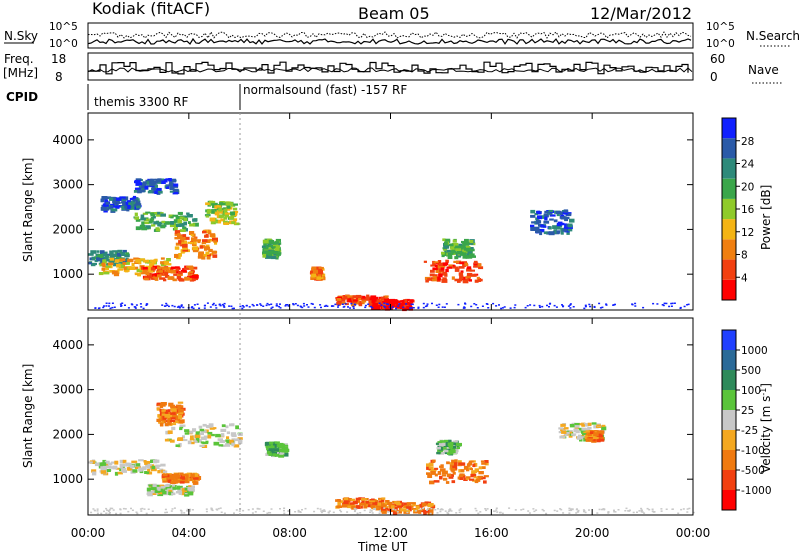 This screenshot has height=558, width=800. I want to click on nave-label: Nave, so click(763, 70).